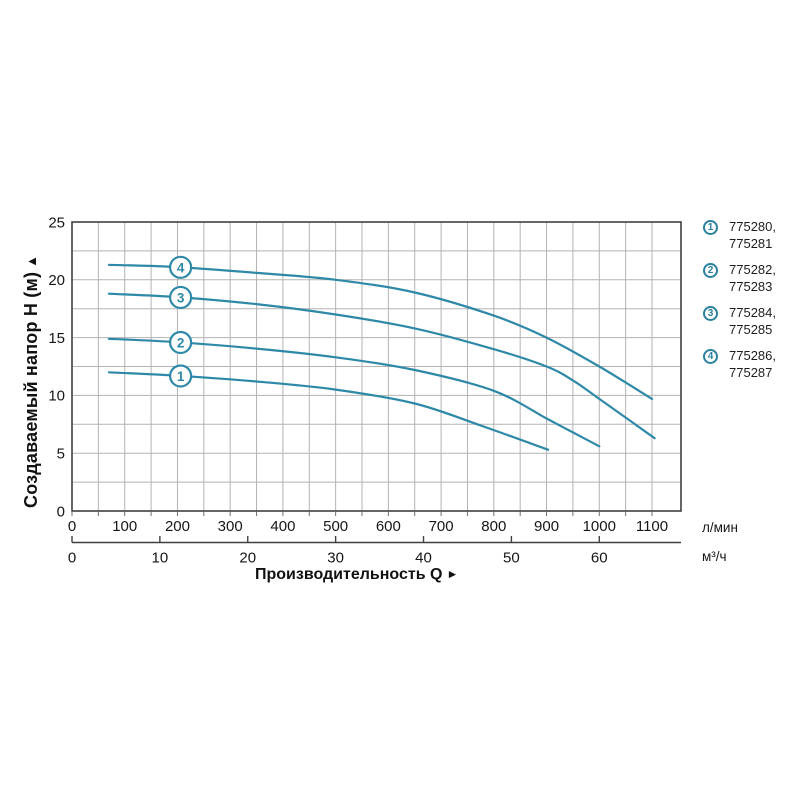 This screenshot has height=800, width=800. What do you see at coordinates (710, 270) in the screenshot?
I see `legend-series-badge: 2` at bounding box center [710, 270].